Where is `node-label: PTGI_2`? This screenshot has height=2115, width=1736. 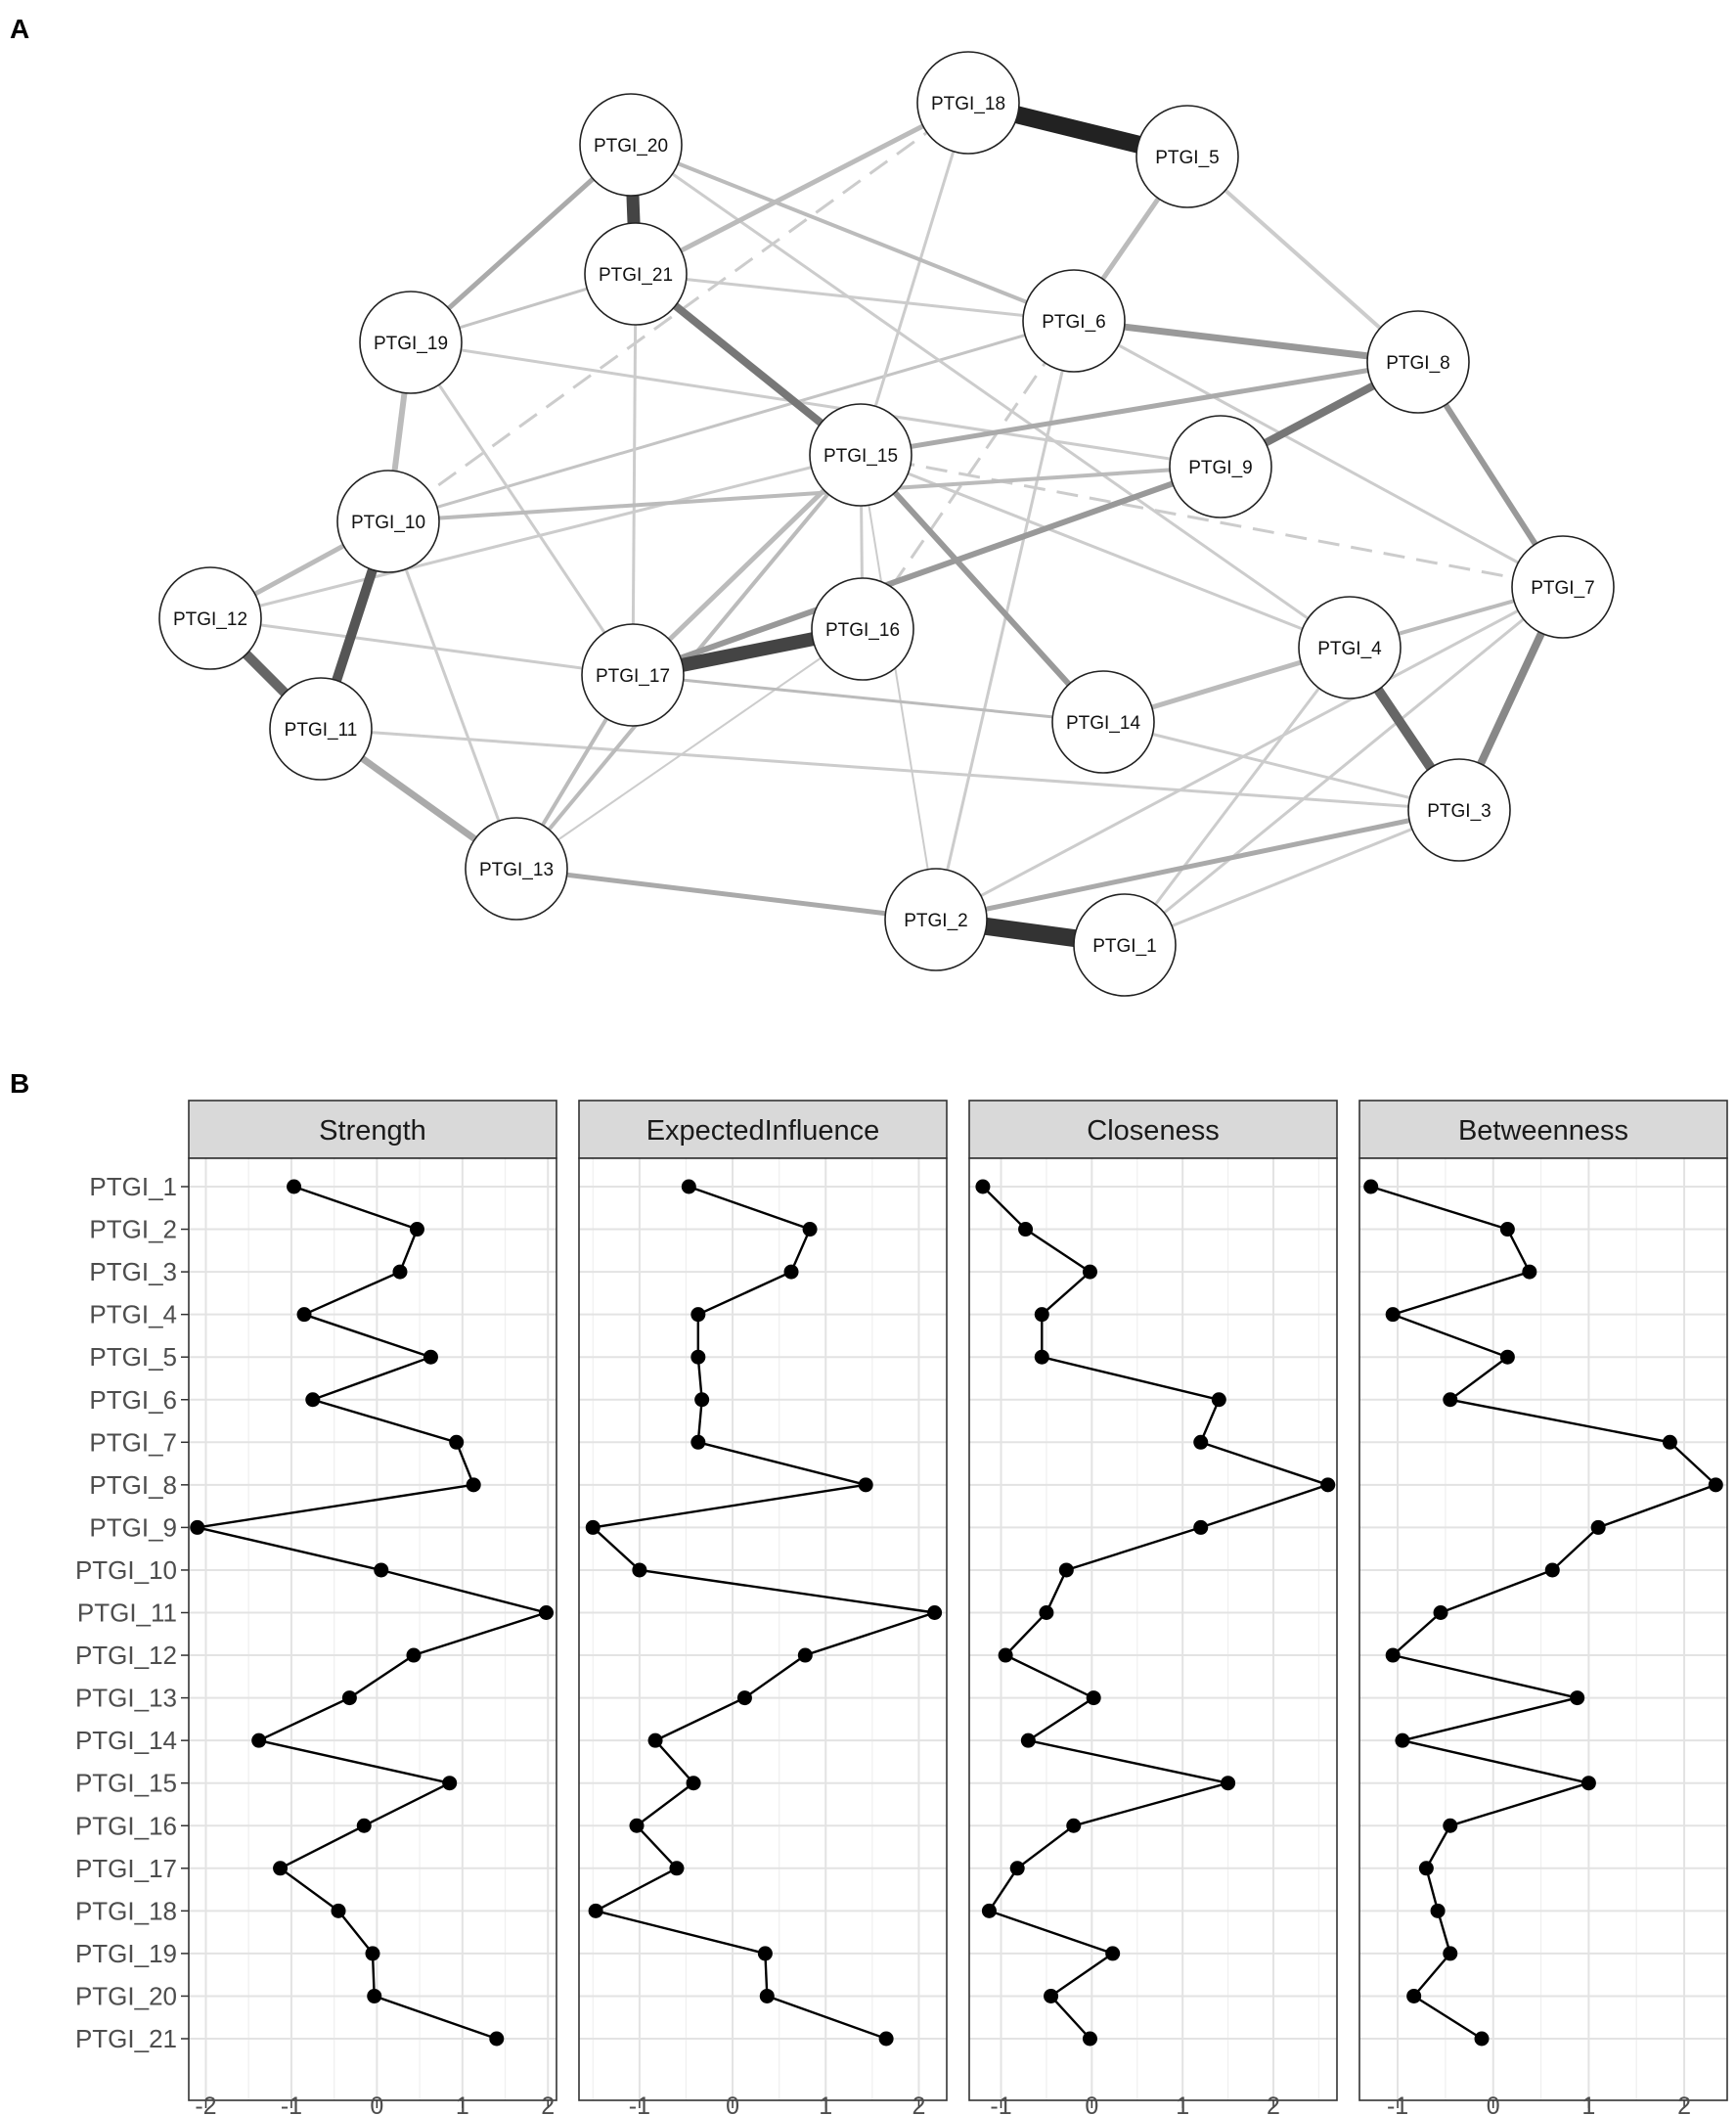 node-label: PTGI_2 is located at coordinates (936, 921).